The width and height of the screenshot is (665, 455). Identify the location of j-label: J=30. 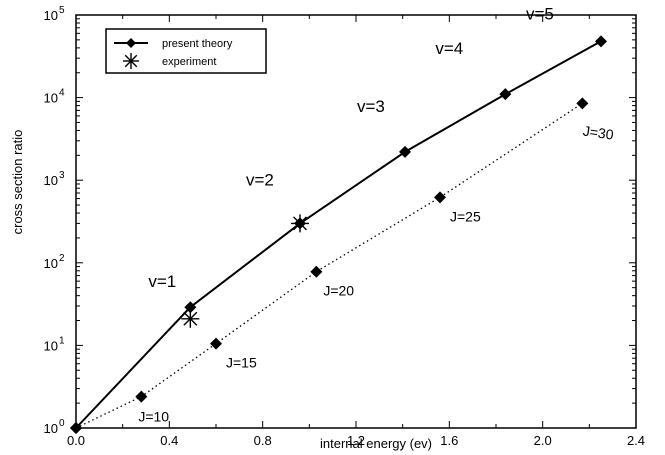
(598, 133).